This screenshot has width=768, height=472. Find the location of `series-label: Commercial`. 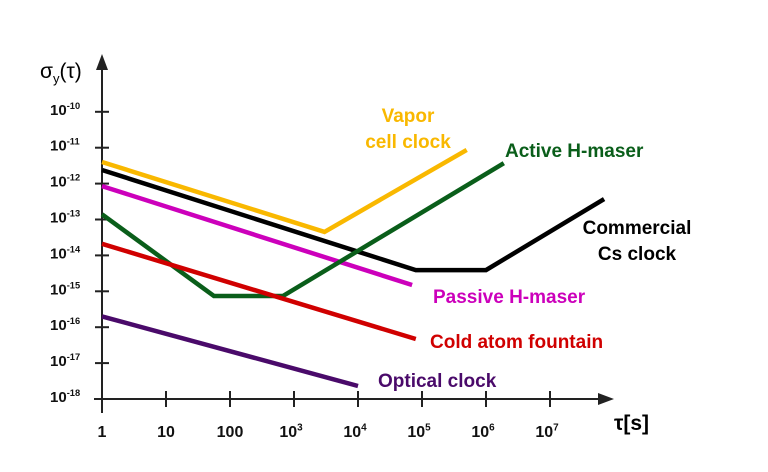

series-label: Commercial is located at coordinates (637, 228).